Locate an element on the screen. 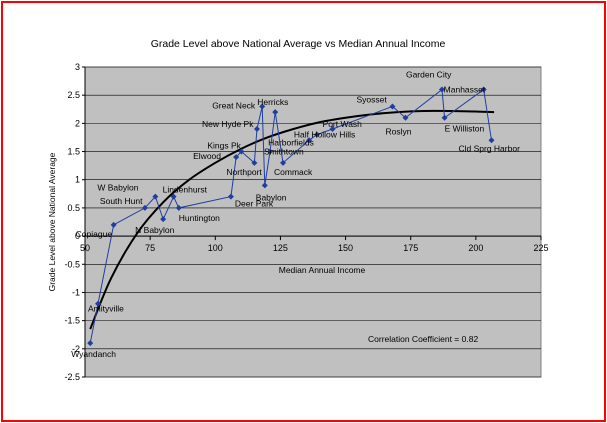 This screenshot has height=423, width=607. y-tick-labels: -2.5 -2 -1.5 -1 -0.5 0 0.5 1 1.5 2 2.5 3 is located at coordinates (74, 222).